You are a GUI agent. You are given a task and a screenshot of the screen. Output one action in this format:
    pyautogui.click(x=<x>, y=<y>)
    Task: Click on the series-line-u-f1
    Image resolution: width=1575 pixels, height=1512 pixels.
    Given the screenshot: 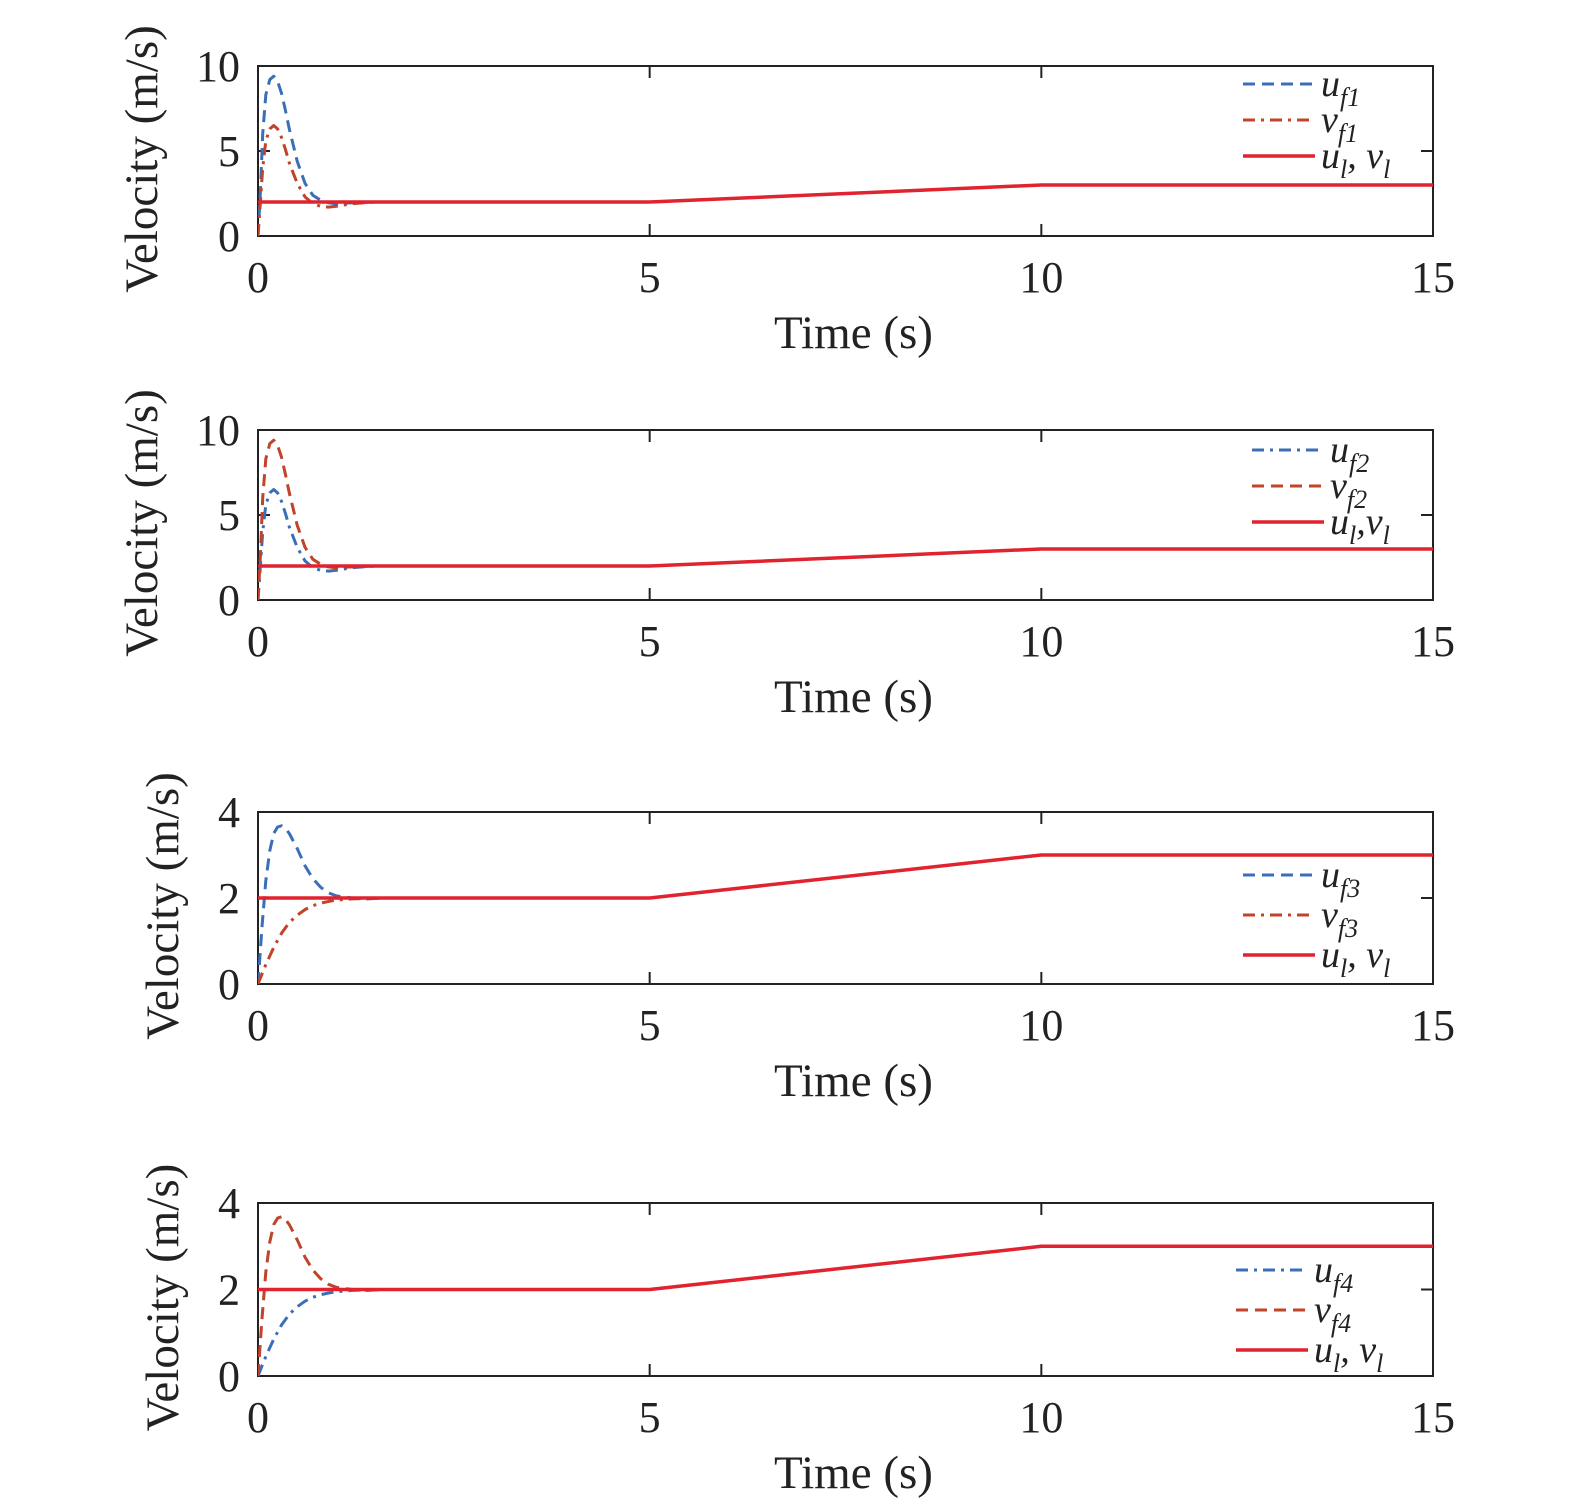 What is the action you would take?
    pyautogui.click(x=336, y=155)
    